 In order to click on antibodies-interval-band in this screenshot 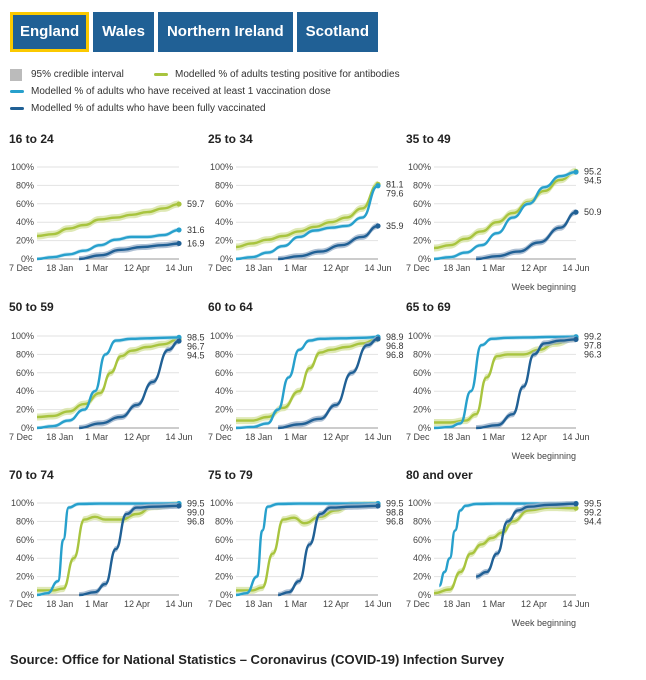, I will do `click(307, 380)`.